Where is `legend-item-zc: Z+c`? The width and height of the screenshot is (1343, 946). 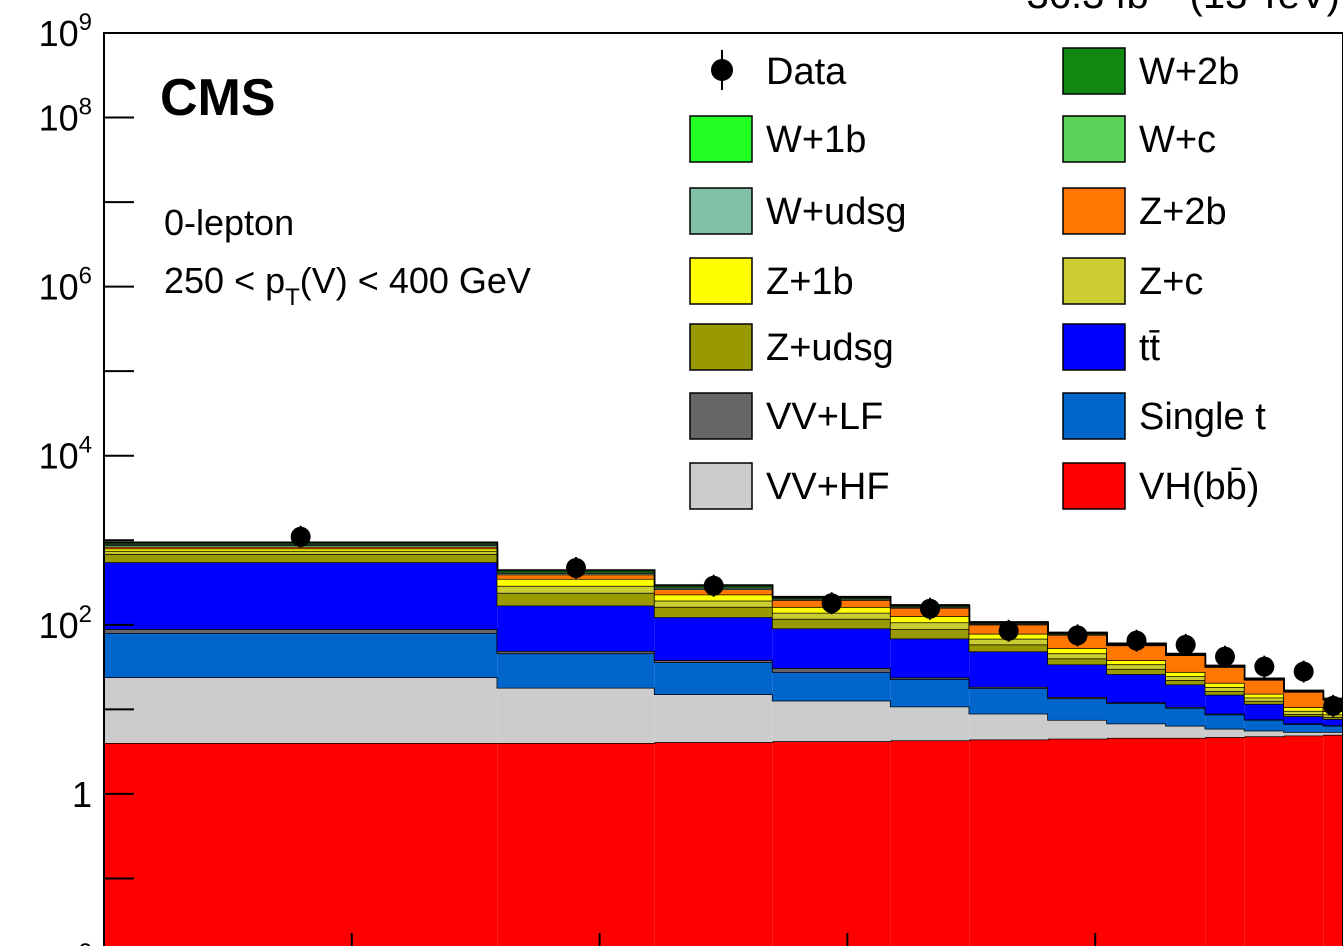
legend-item-zc: Z+c is located at coordinates (1132, 281).